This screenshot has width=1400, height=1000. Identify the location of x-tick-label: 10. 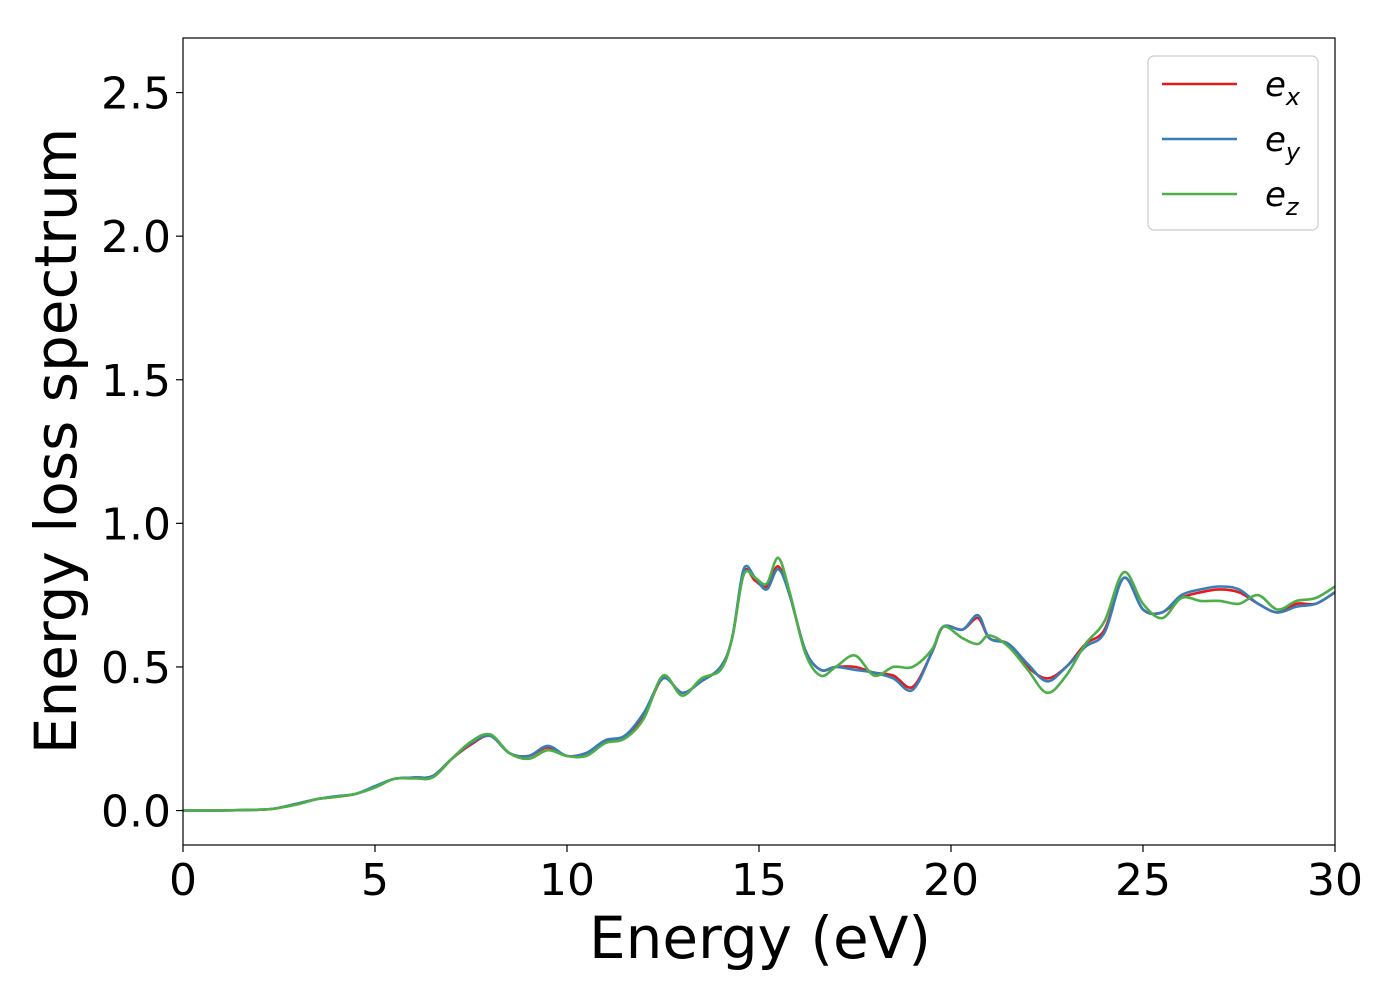
(567, 880).